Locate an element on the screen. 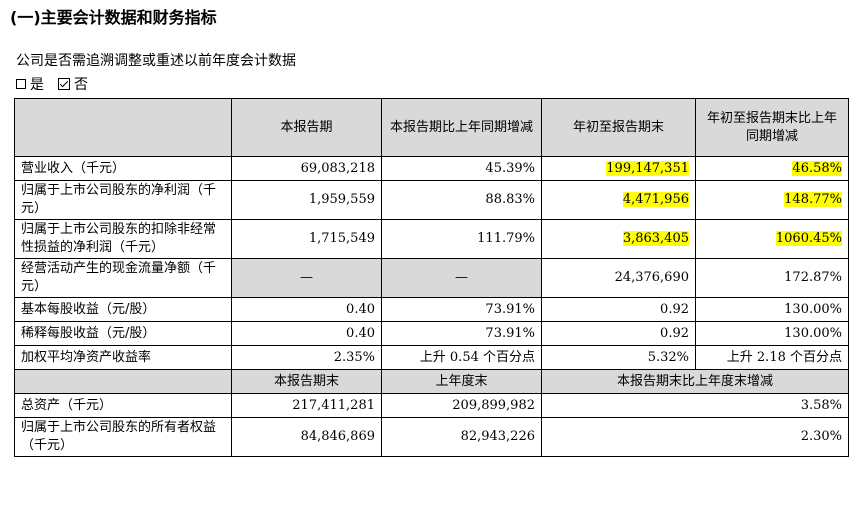 This screenshot has width=865, height=516. cell-value: 209,899,982 is located at coordinates (461, 405).